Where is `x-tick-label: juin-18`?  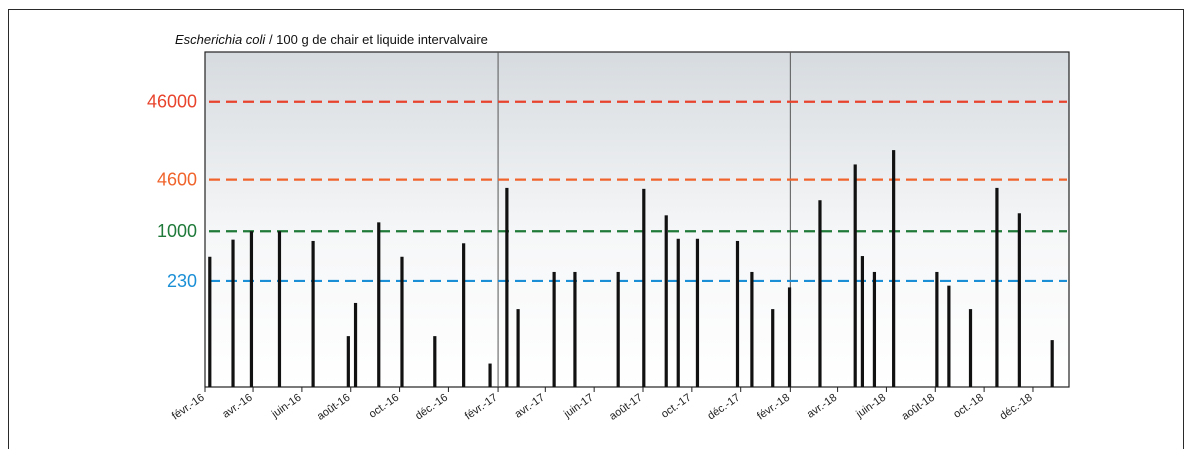 x-tick-label: juin-18 is located at coordinates (870, 406).